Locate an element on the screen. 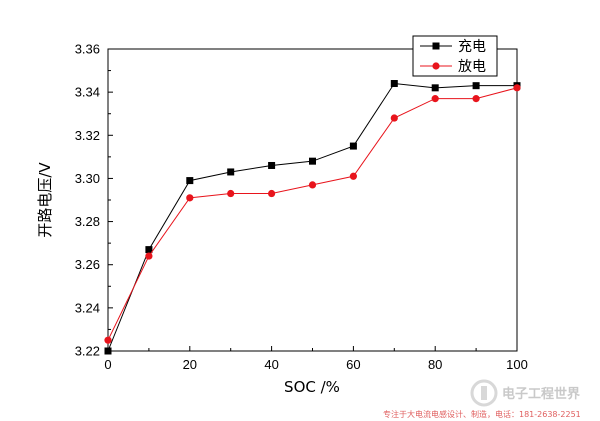 Image resolution: width=600 pixels, height=421 pixels. x-tick-label: 60 is located at coordinates (353, 364).